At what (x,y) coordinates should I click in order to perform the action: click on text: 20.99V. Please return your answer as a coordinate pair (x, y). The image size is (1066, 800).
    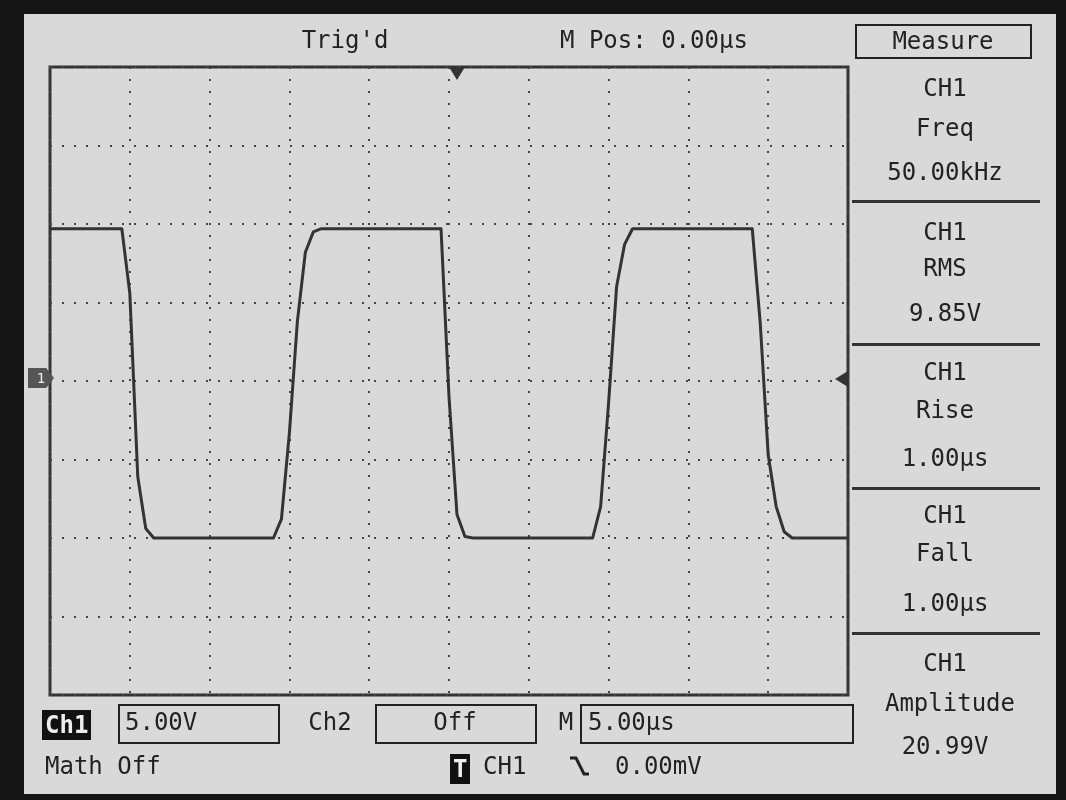
    Looking at the image, I should click on (945, 746).